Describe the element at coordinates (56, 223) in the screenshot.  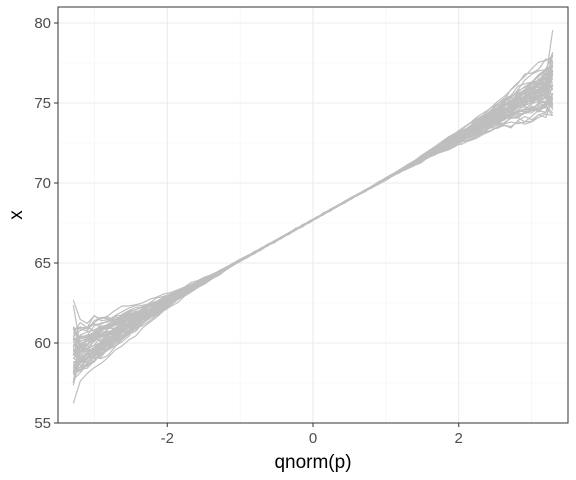
I see `y-axis-ticks` at that location.